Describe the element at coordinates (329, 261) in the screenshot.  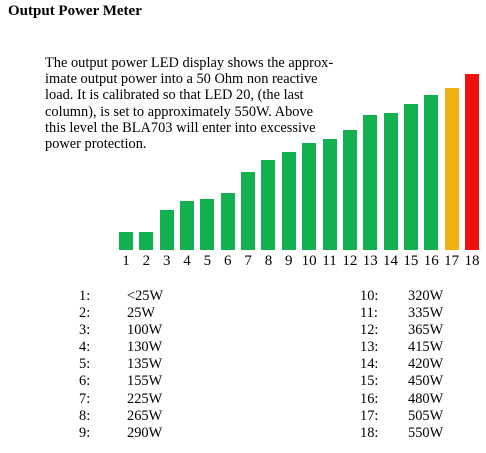
I see `led-bar-label: 11` at that location.